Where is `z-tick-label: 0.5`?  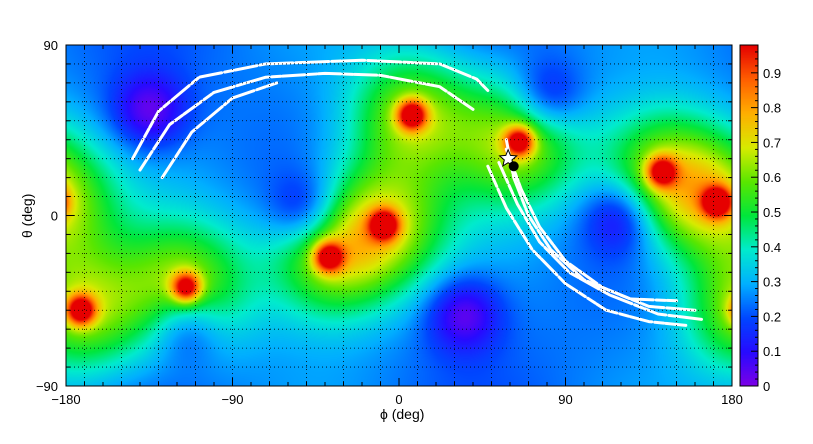
z-tick-label: 0.5 is located at coordinates (772, 212).